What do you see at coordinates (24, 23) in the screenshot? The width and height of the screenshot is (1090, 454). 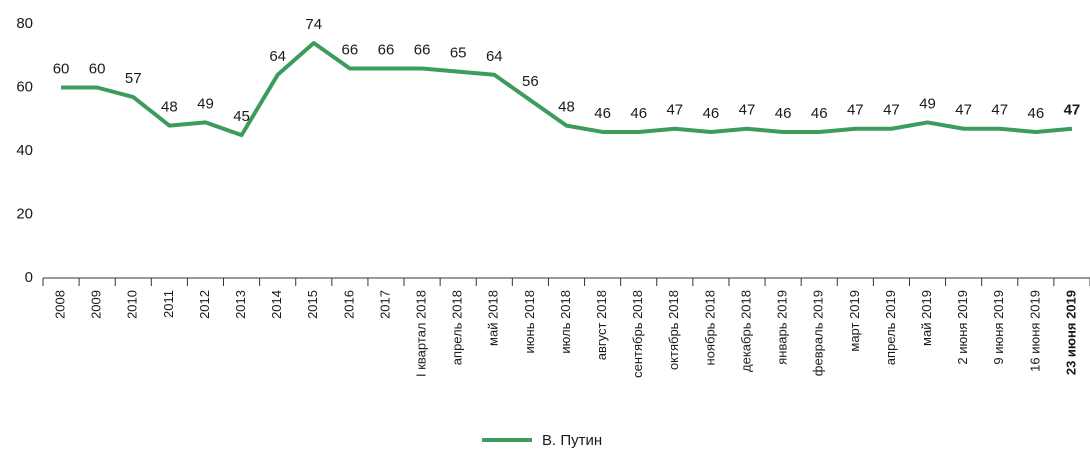 I see `y-tick-label: 80` at bounding box center [24, 23].